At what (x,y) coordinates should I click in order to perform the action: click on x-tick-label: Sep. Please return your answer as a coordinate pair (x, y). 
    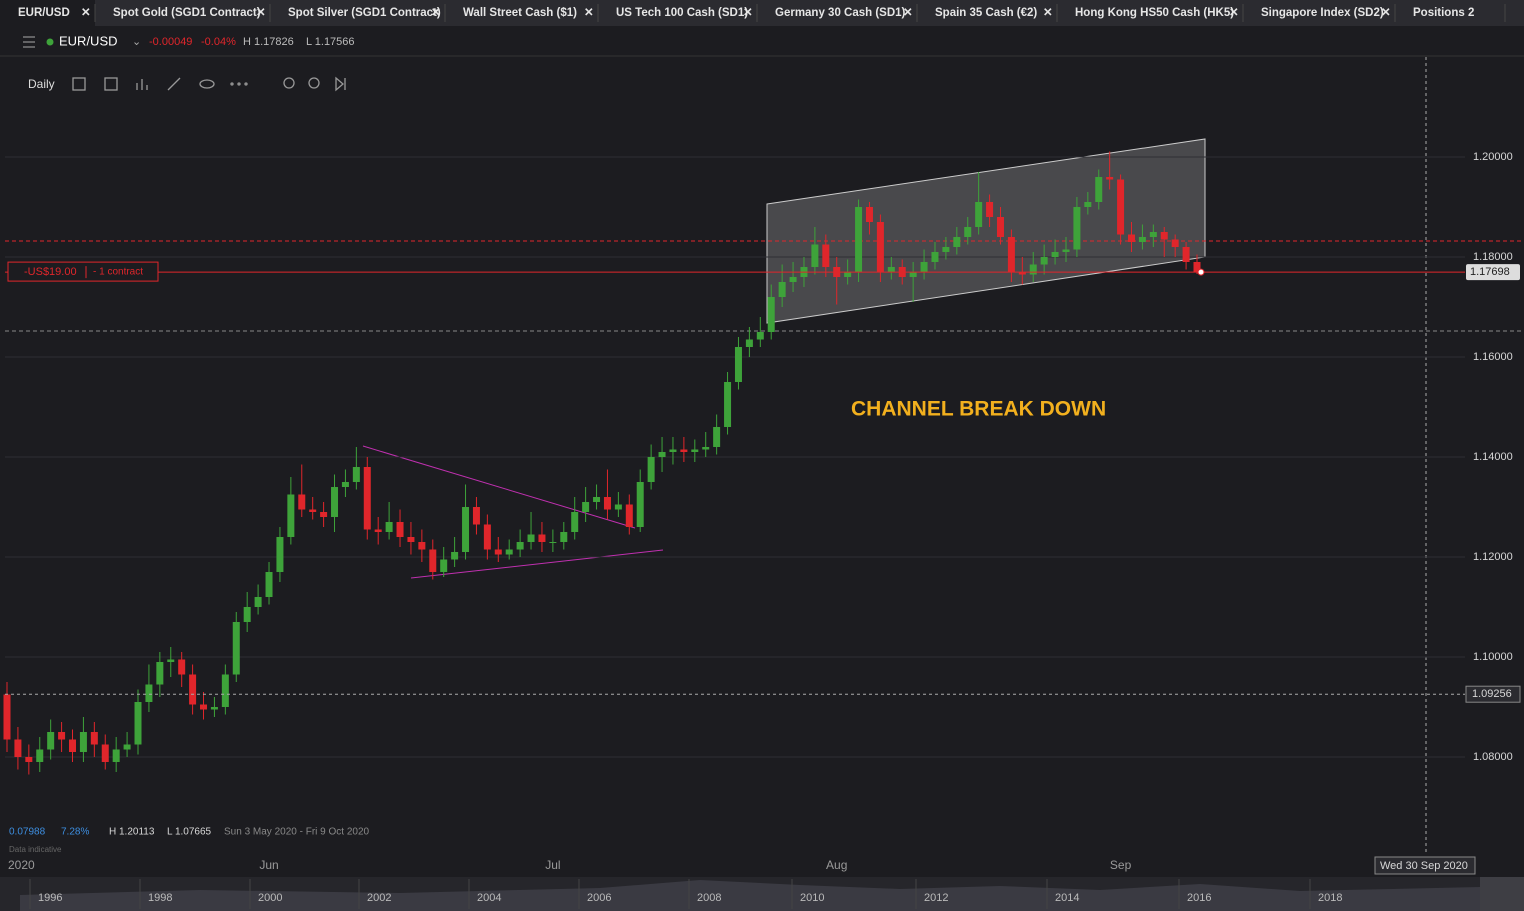
    Looking at the image, I should click on (1121, 865).